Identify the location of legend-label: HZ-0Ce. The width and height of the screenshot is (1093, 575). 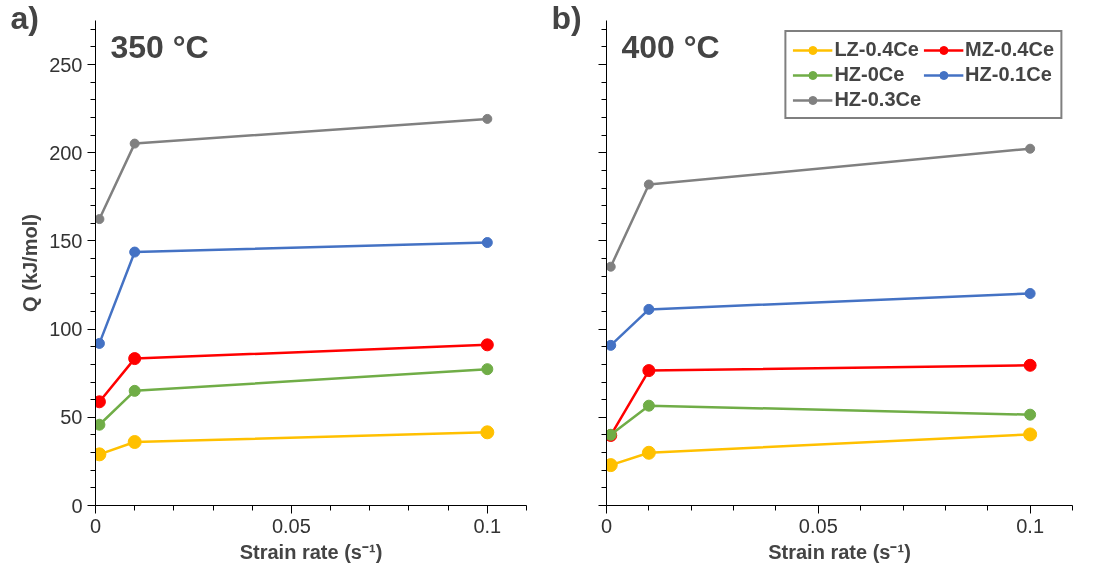
(869, 74).